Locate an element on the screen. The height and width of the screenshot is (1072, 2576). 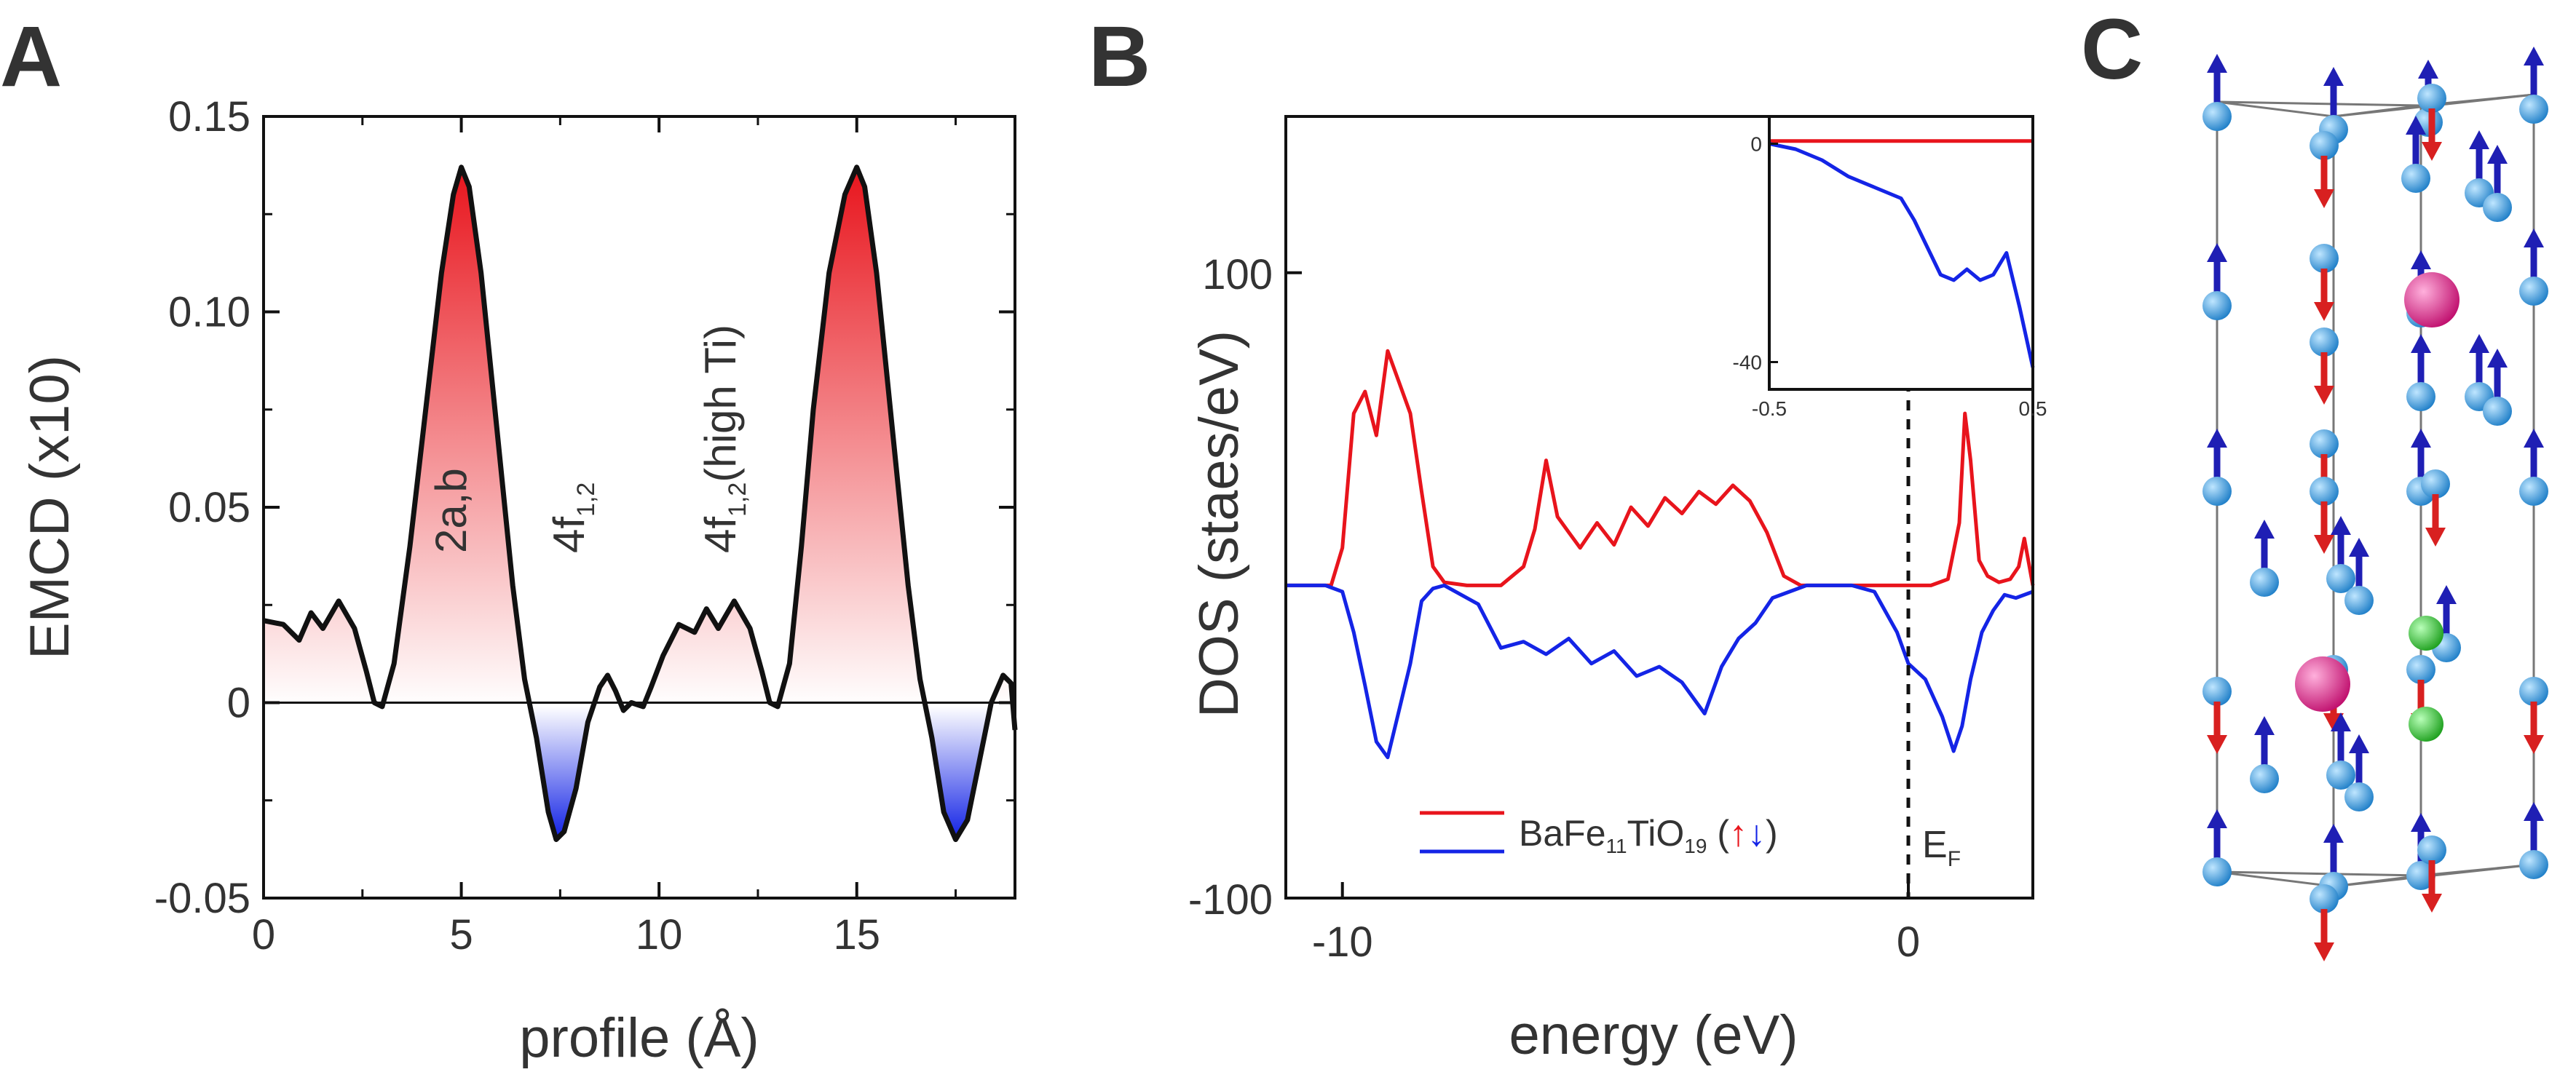
inset-ticks: -0.5 0.5 0 -40 is located at coordinates (1890, 277).